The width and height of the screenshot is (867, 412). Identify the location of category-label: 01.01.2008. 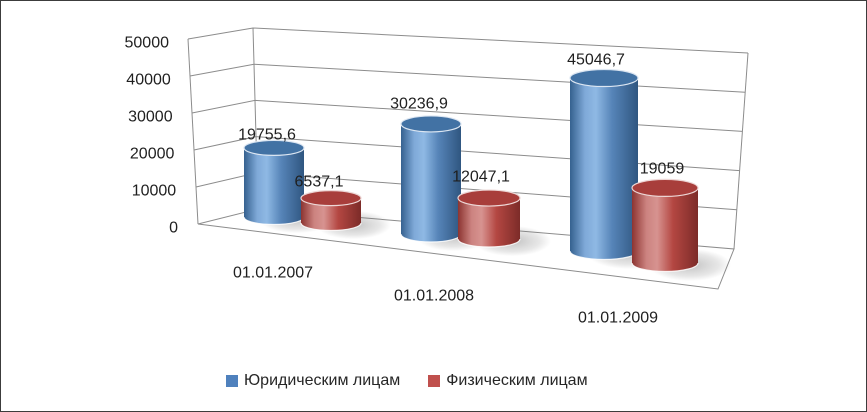
(434, 296).